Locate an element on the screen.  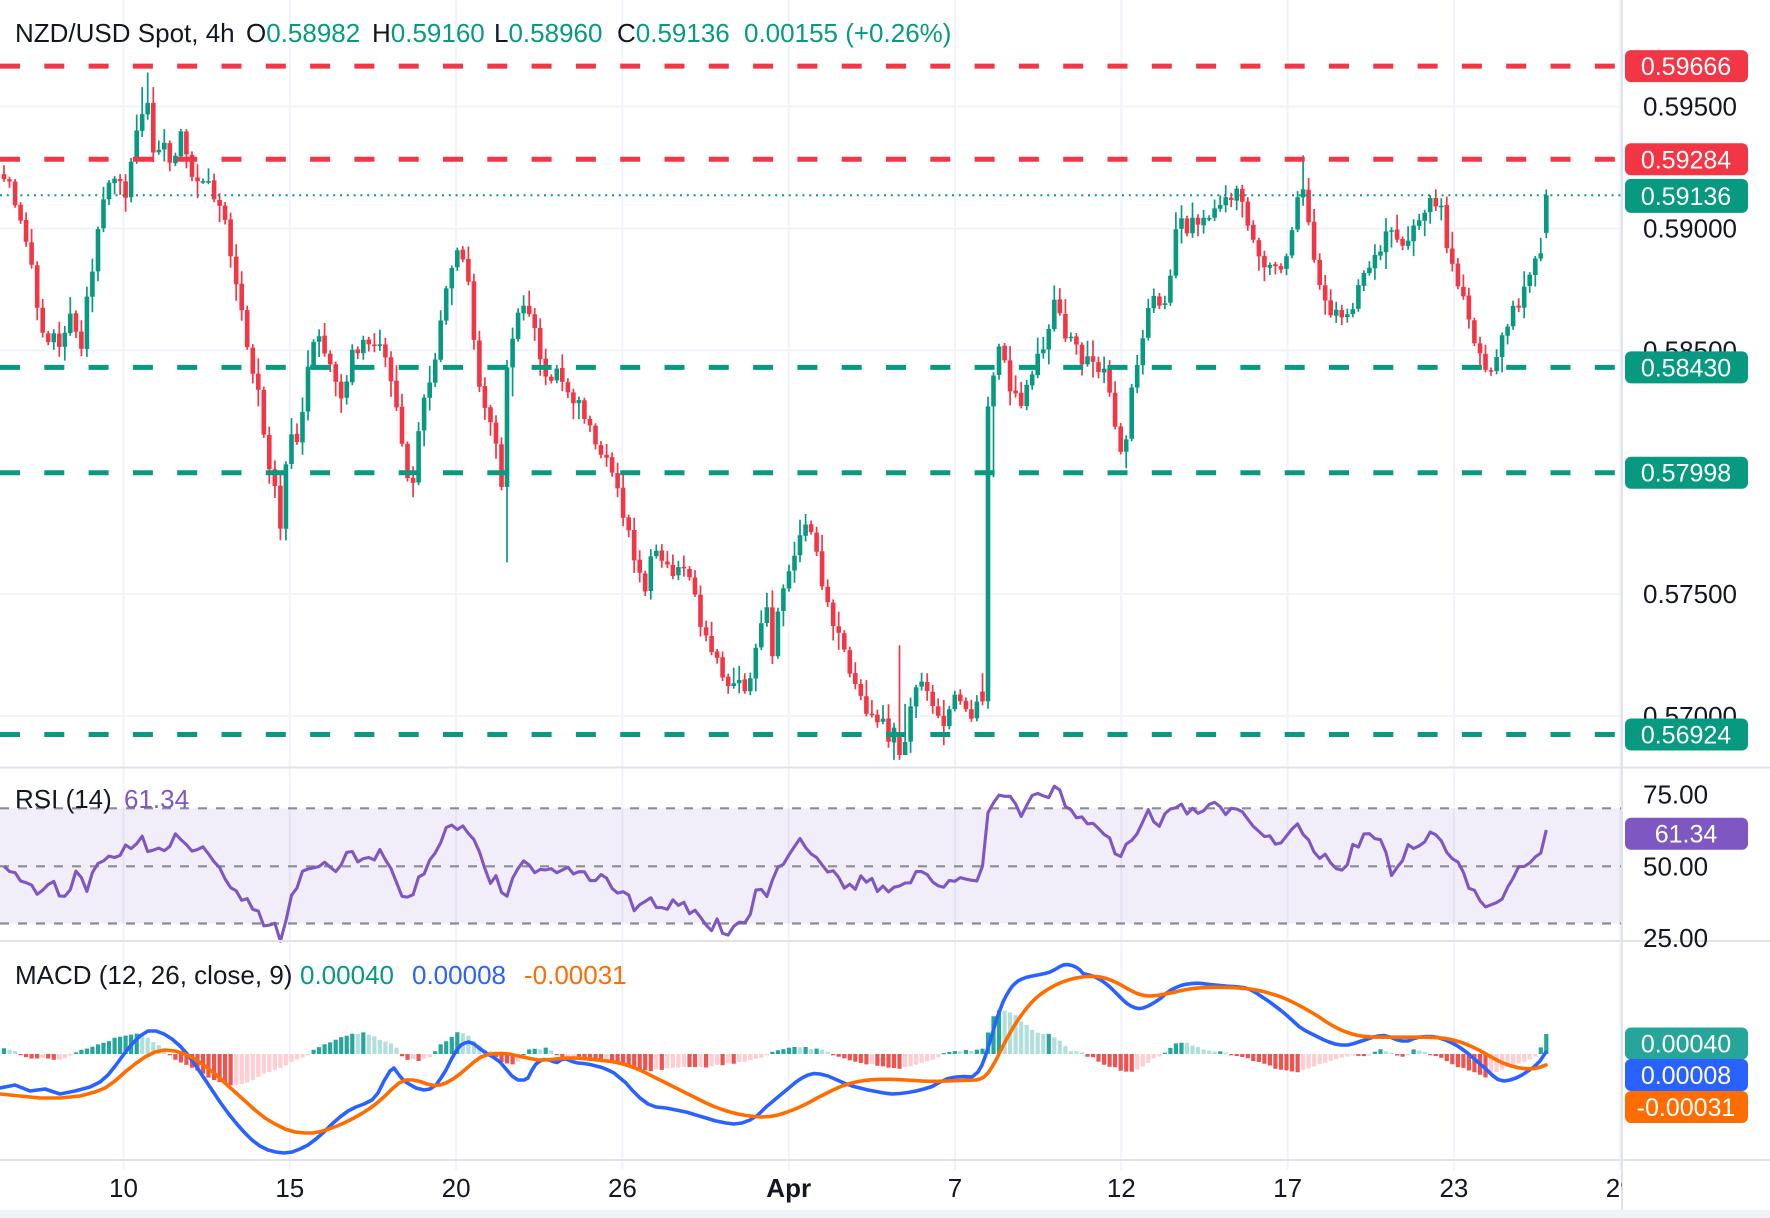
svg-text: 7 is located at coordinates (955, 1188).